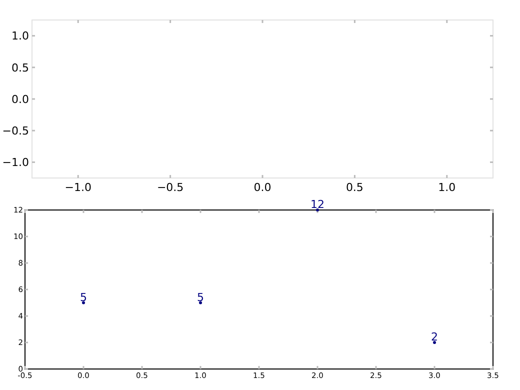  Describe the element at coordinates (78, 187) in the screenshot. I see `x-tick-label: −1.0` at that location.